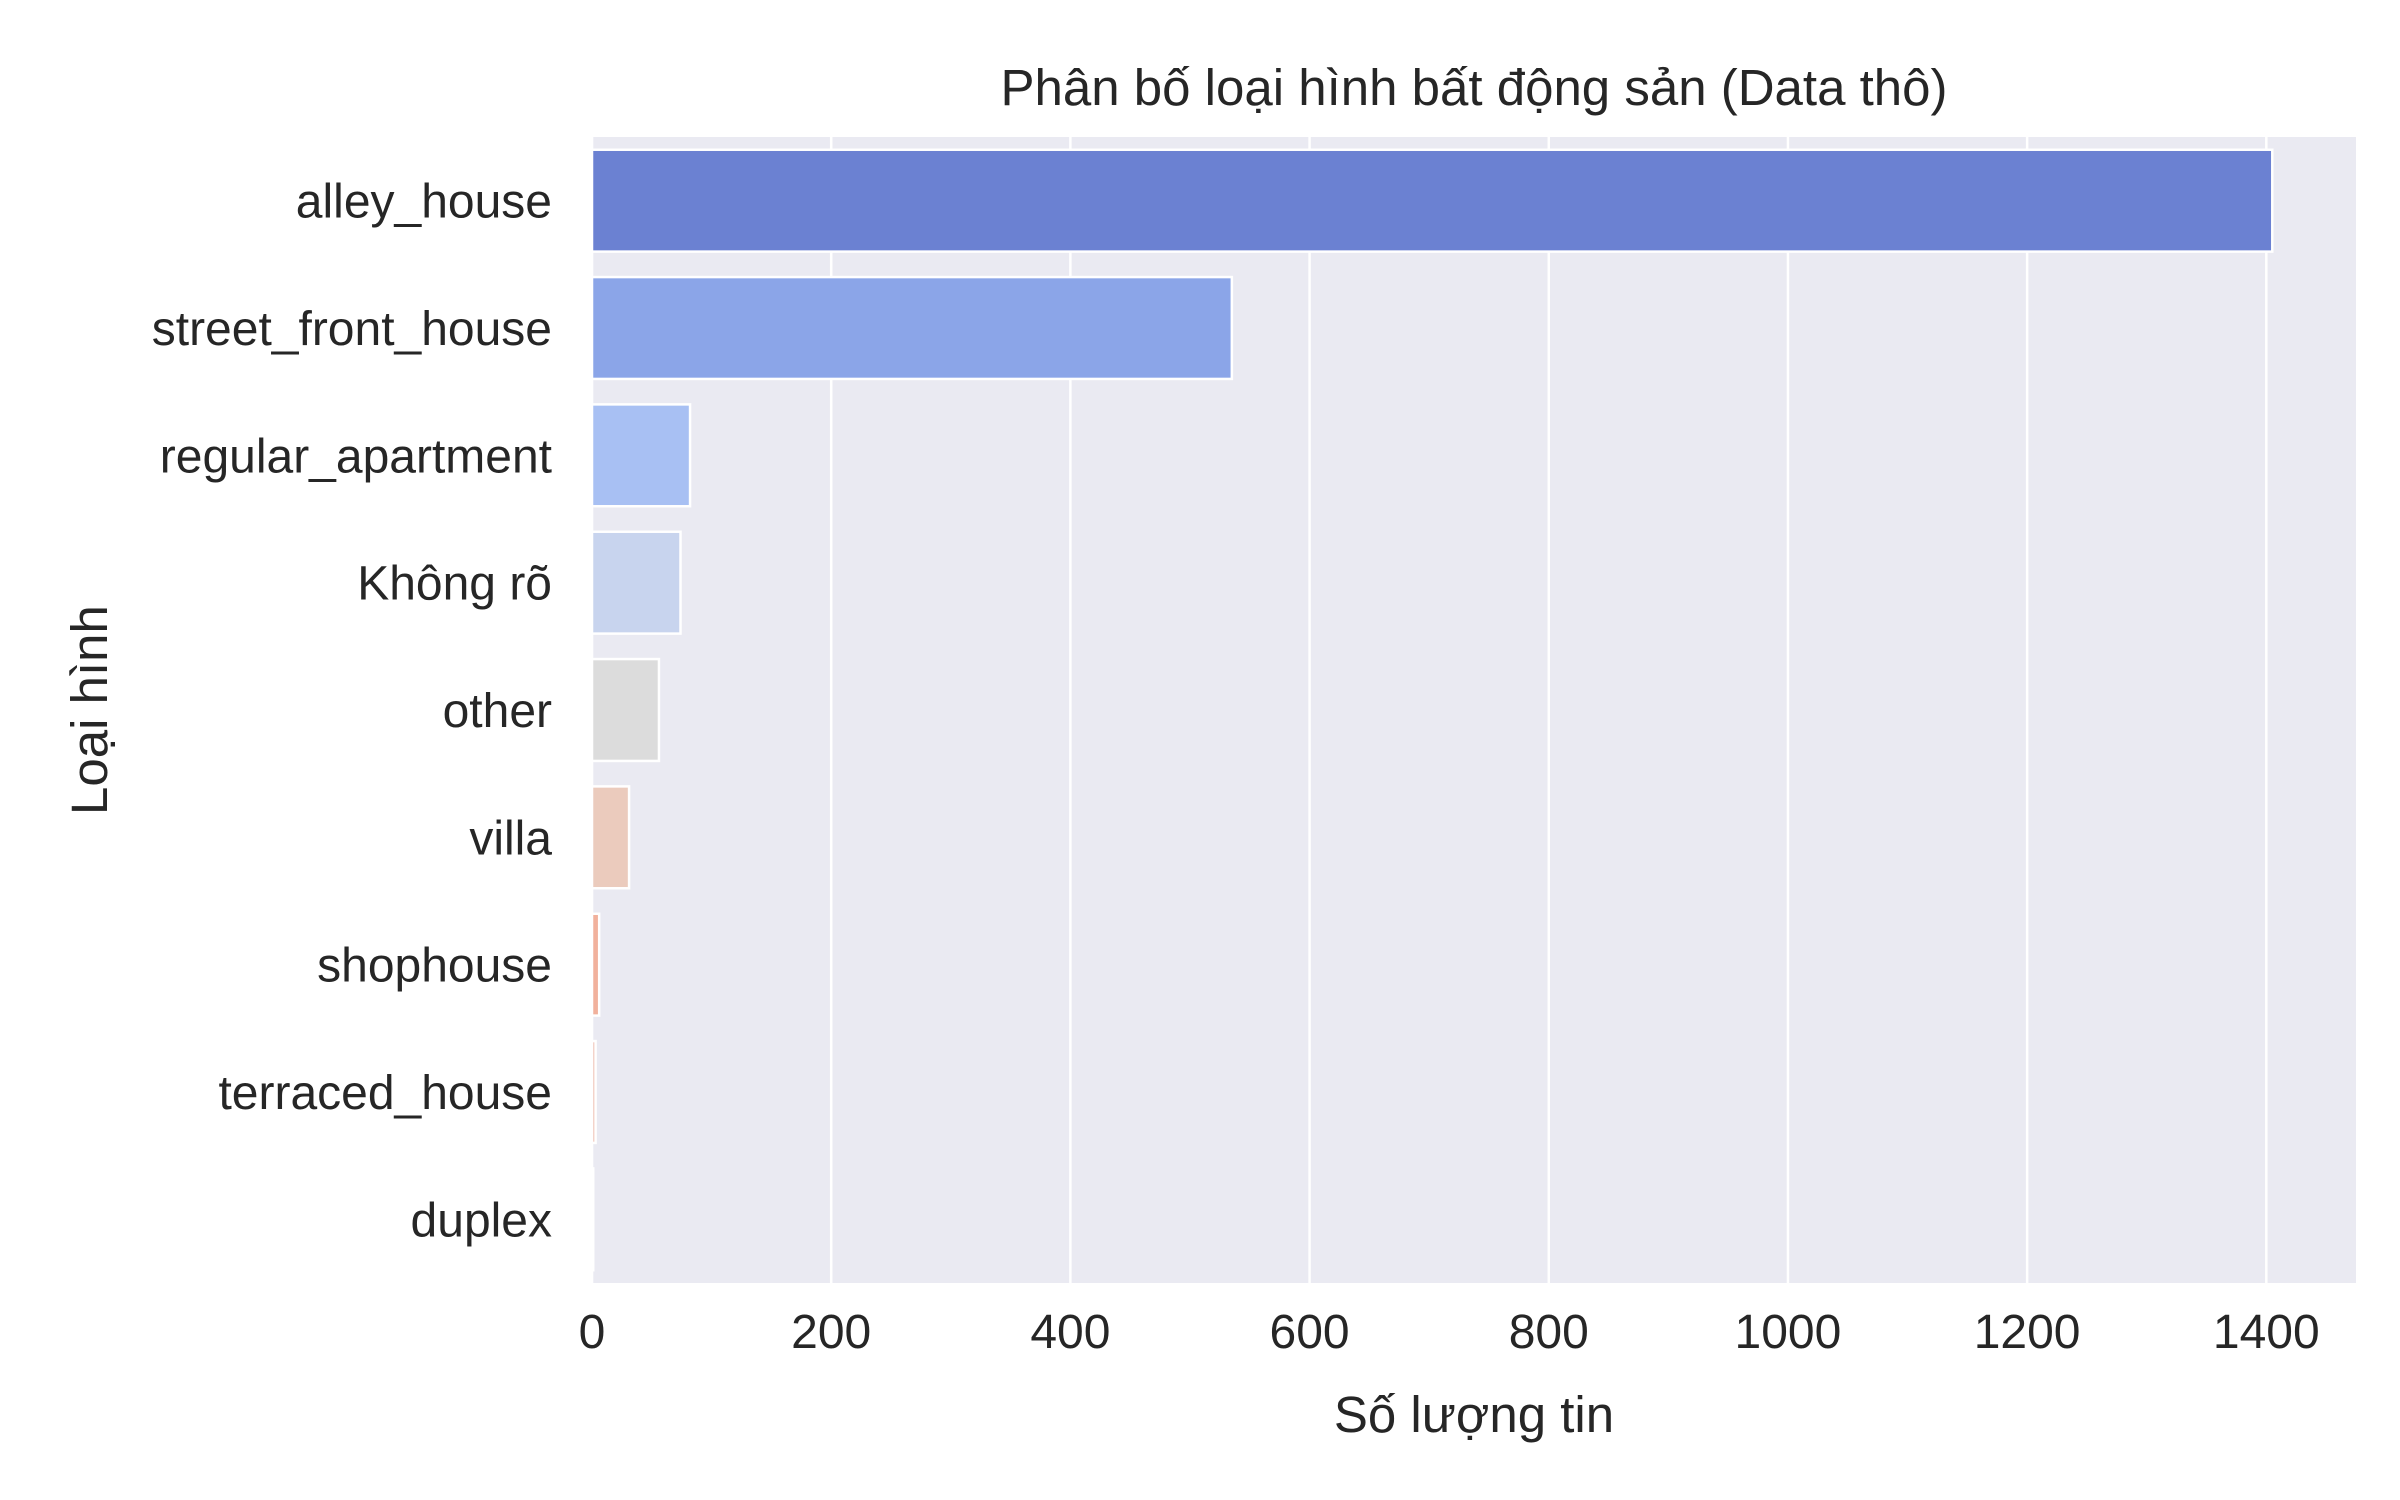 The image size is (2400, 1500). What do you see at coordinates (1788, 1332) in the screenshot?
I see `x-tick-label: 1000` at bounding box center [1788, 1332].